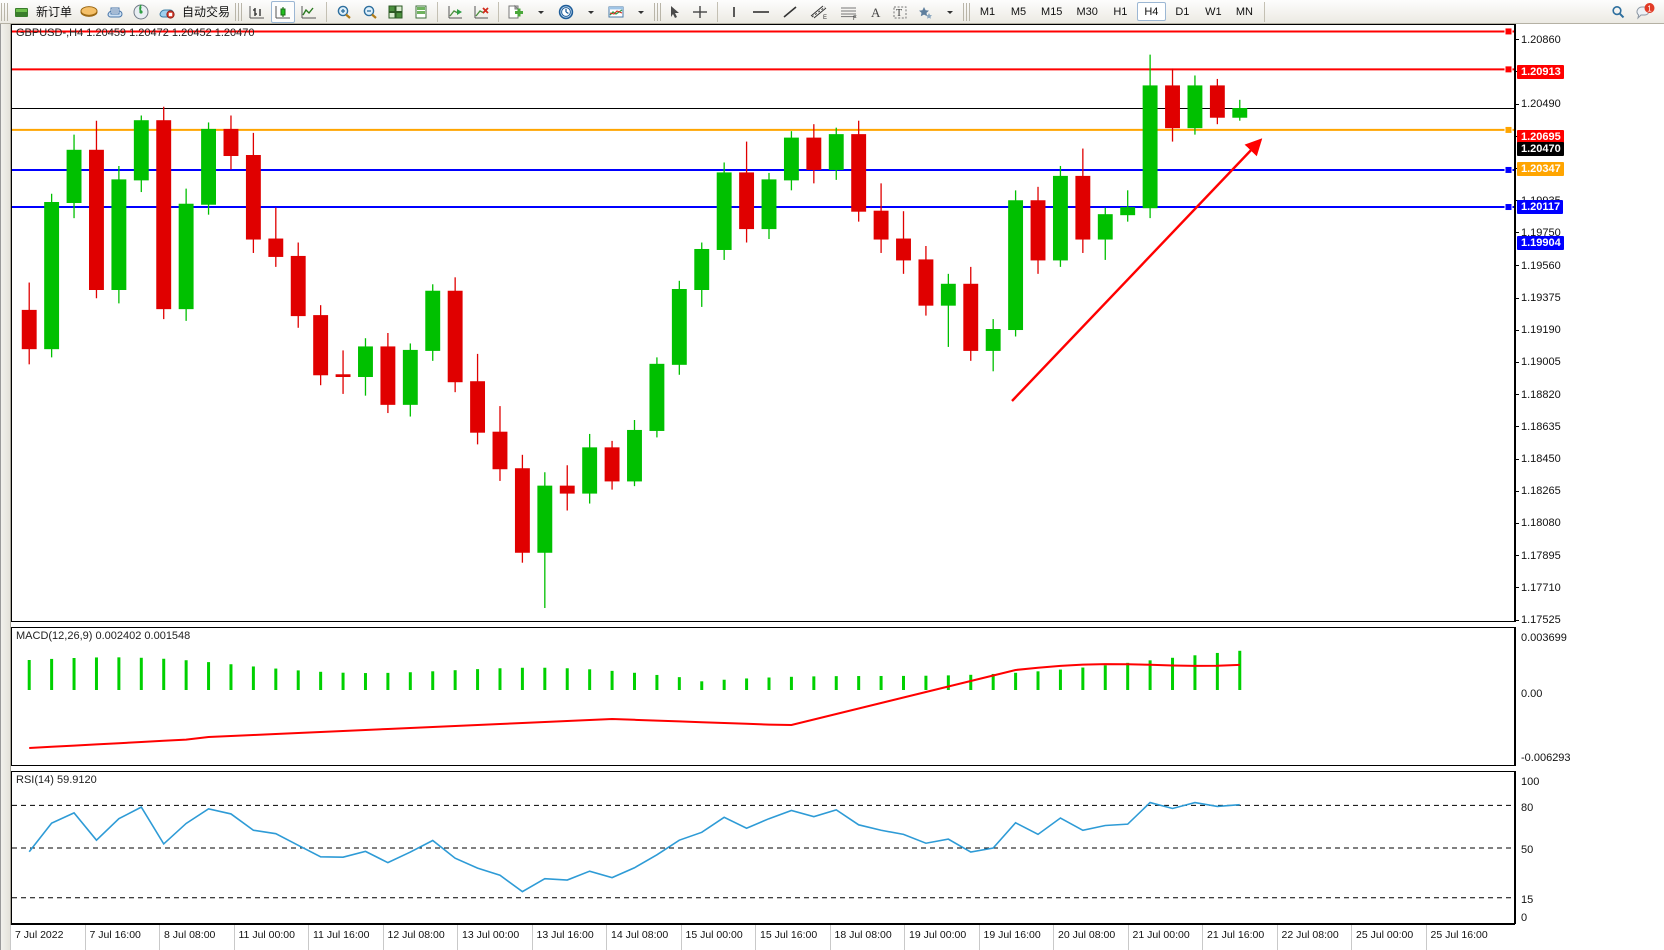 This screenshot has height=950, width=1664. Describe the element at coordinates (167, 12) in the screenshot. I see `autotrading-icon` at that location.